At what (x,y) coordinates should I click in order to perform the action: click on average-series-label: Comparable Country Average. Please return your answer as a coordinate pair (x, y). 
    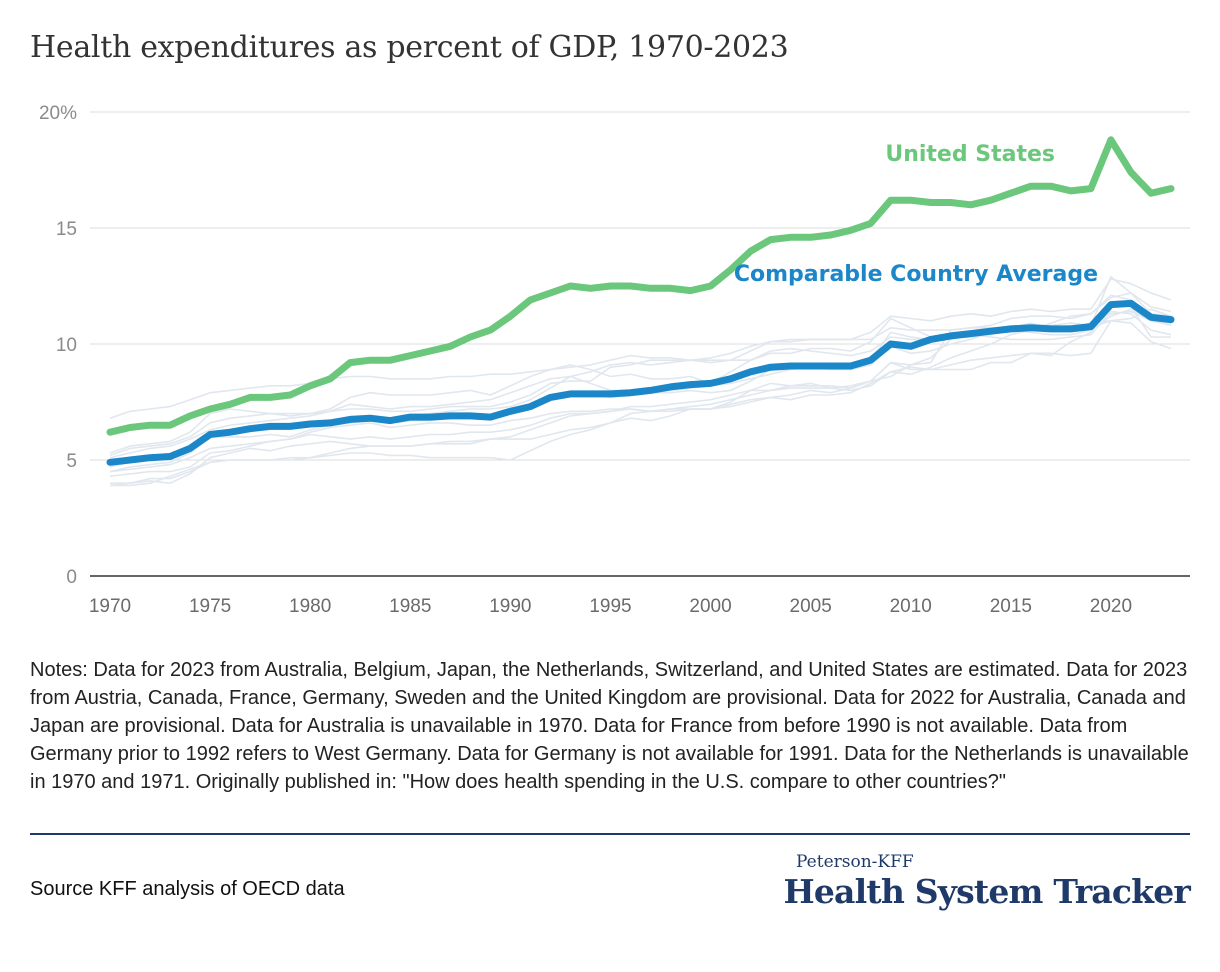
    Looking at the image, I should click on (916, 274).